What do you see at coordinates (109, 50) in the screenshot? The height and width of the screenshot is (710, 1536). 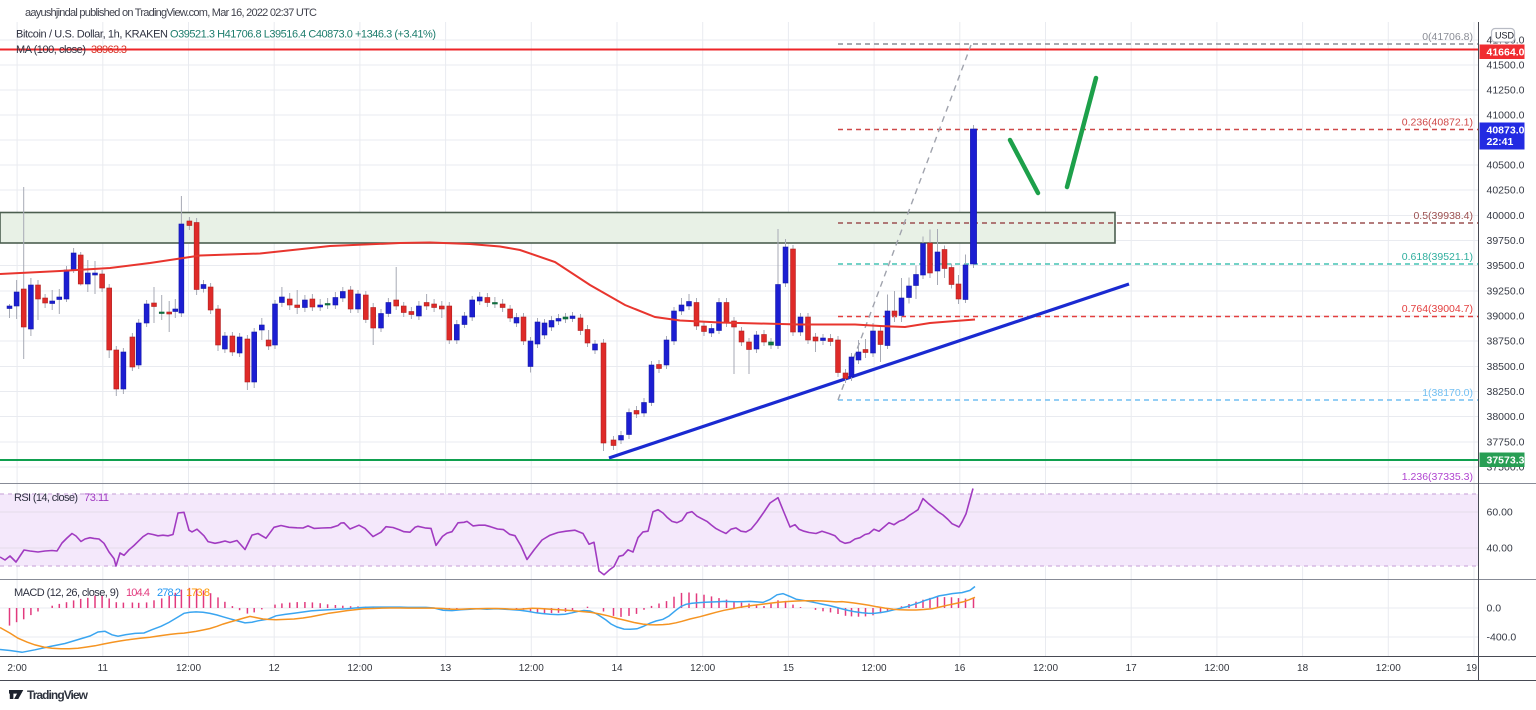 I see `svg-text: 38963.3` at bounding box center [109, 50].